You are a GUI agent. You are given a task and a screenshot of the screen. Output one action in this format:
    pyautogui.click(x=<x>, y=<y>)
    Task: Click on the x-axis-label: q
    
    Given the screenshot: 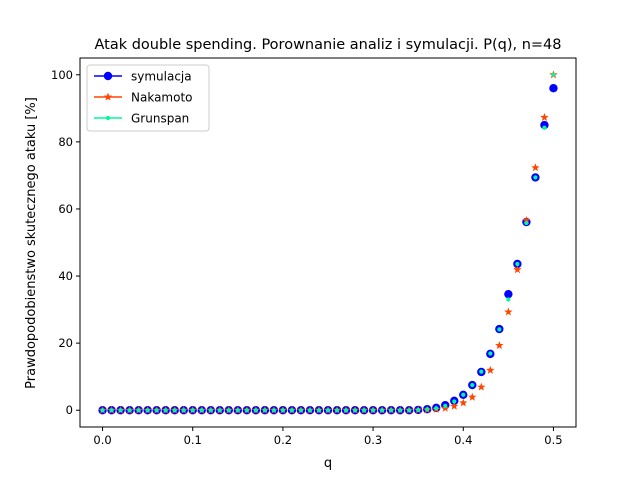 What is the action you would take?
    pyautogui.click(x=328, y=463)
    